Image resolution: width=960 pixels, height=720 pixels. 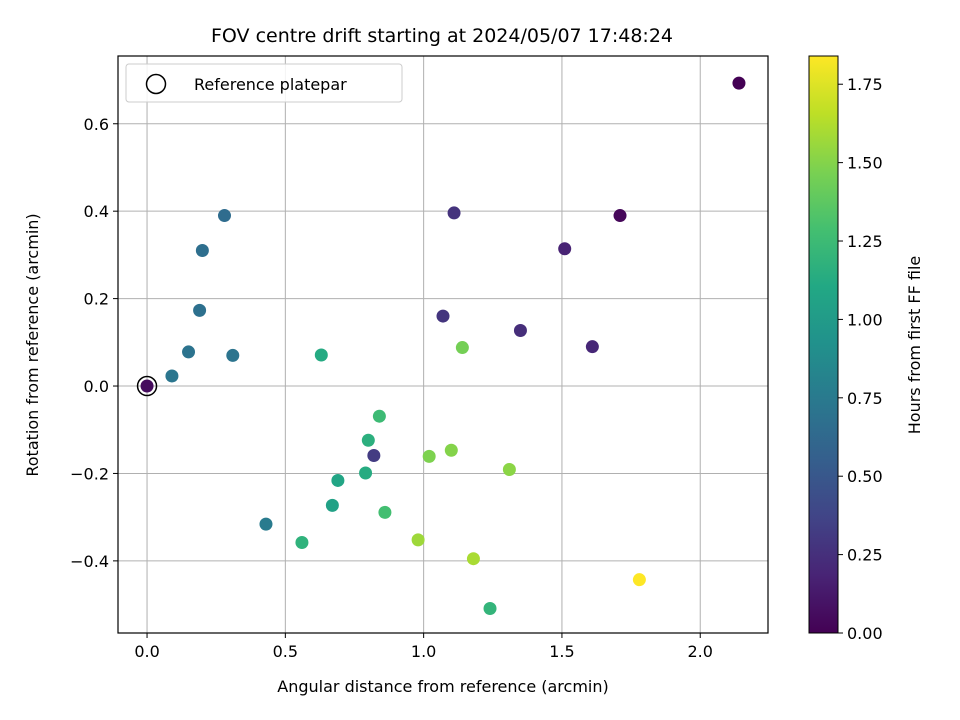 I want to click on colorbar-label: Hours from first FF file, so click(x=914, y=345).